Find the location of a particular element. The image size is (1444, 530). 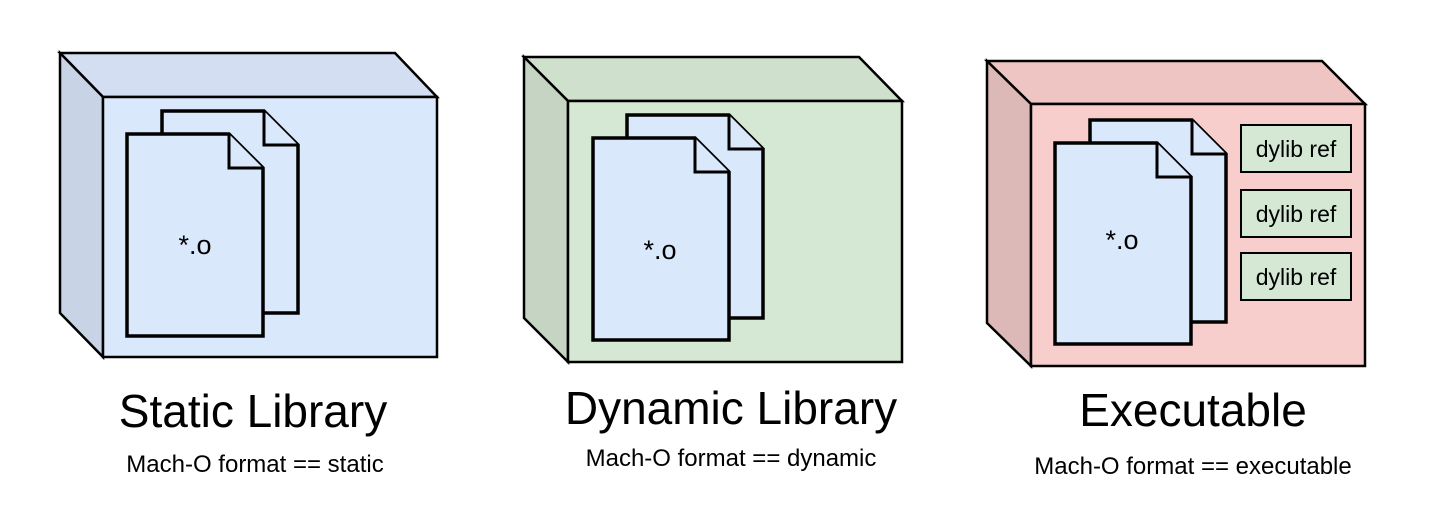

panel-title: Executable is located at coordinates (1193, 410).